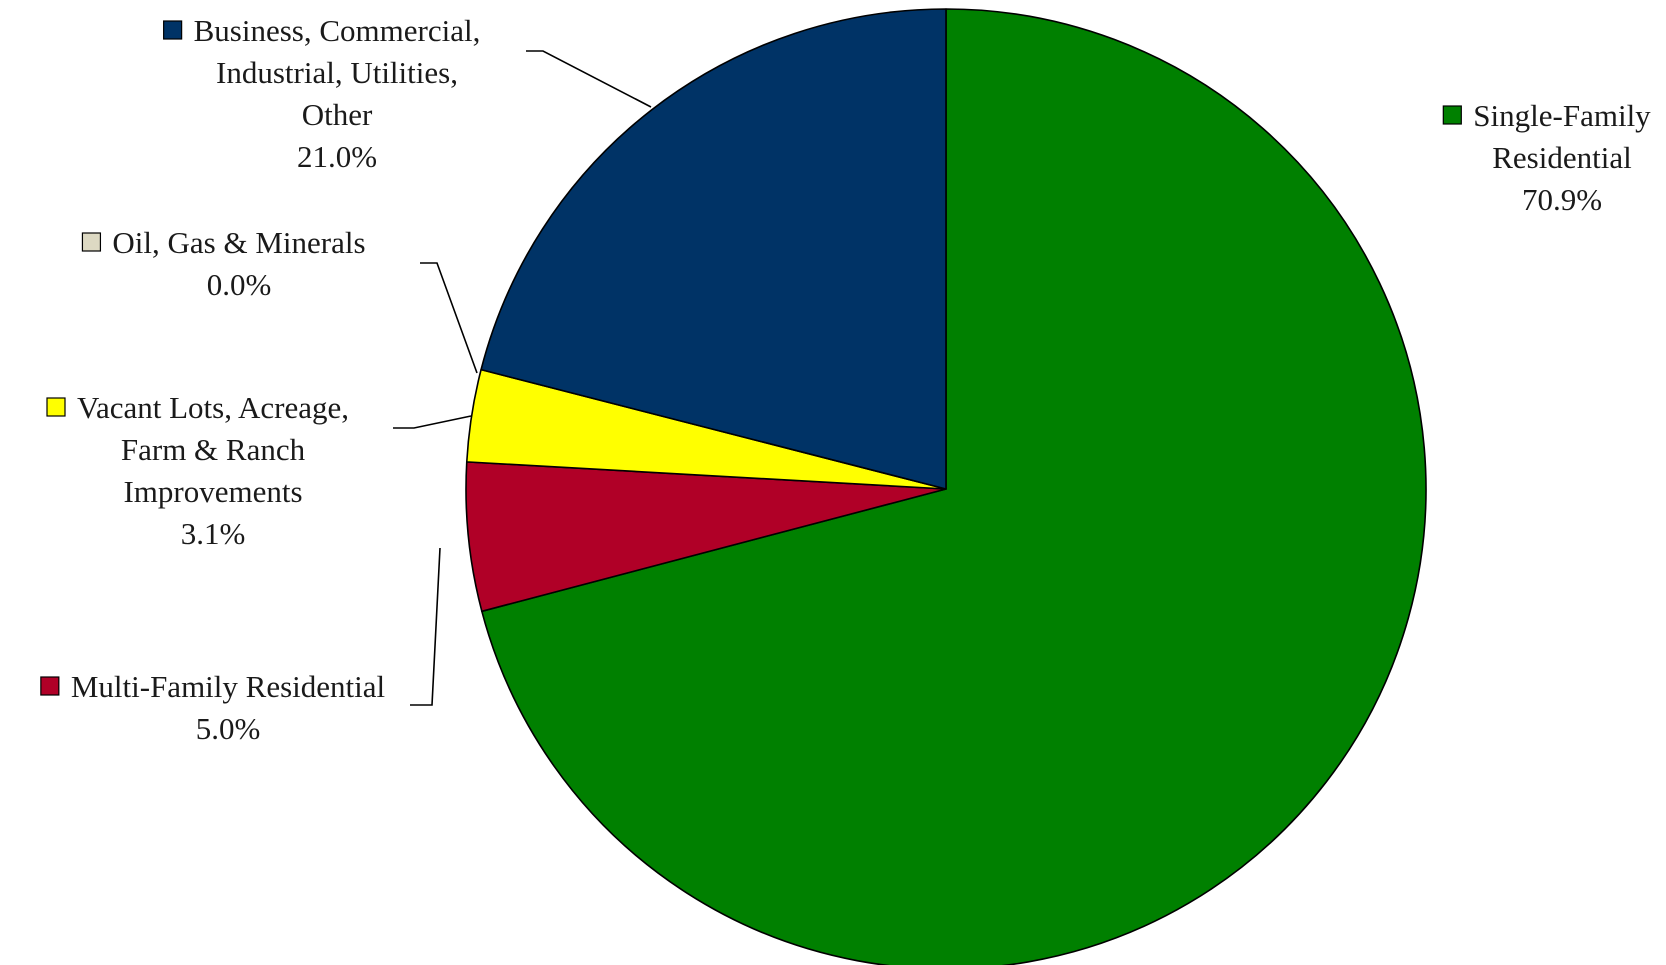 The width and height of the screenshot is (1666, 965). Describe the element at coordinates (212, 491) in the screenshot. I see `slice-label-vacant-lots-line-3: Improvements` at that location.